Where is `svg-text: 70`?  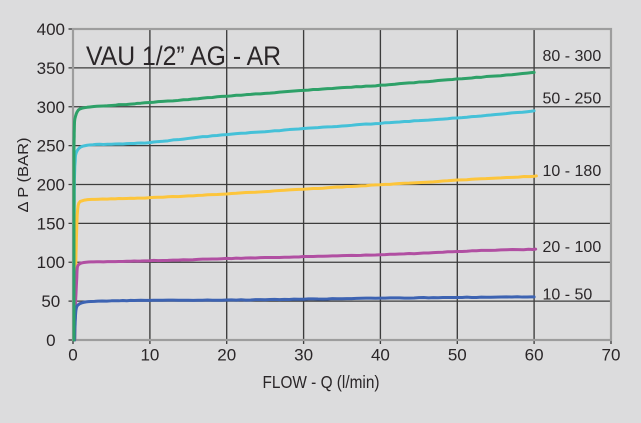
svg-text: 70 is located at coordinates (611, 355).